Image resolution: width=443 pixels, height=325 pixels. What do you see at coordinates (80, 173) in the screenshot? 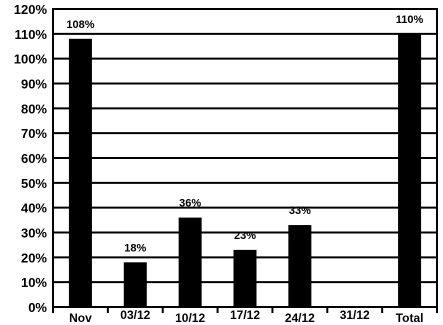
I see `bar-nov` at bounding box center [80, 173].